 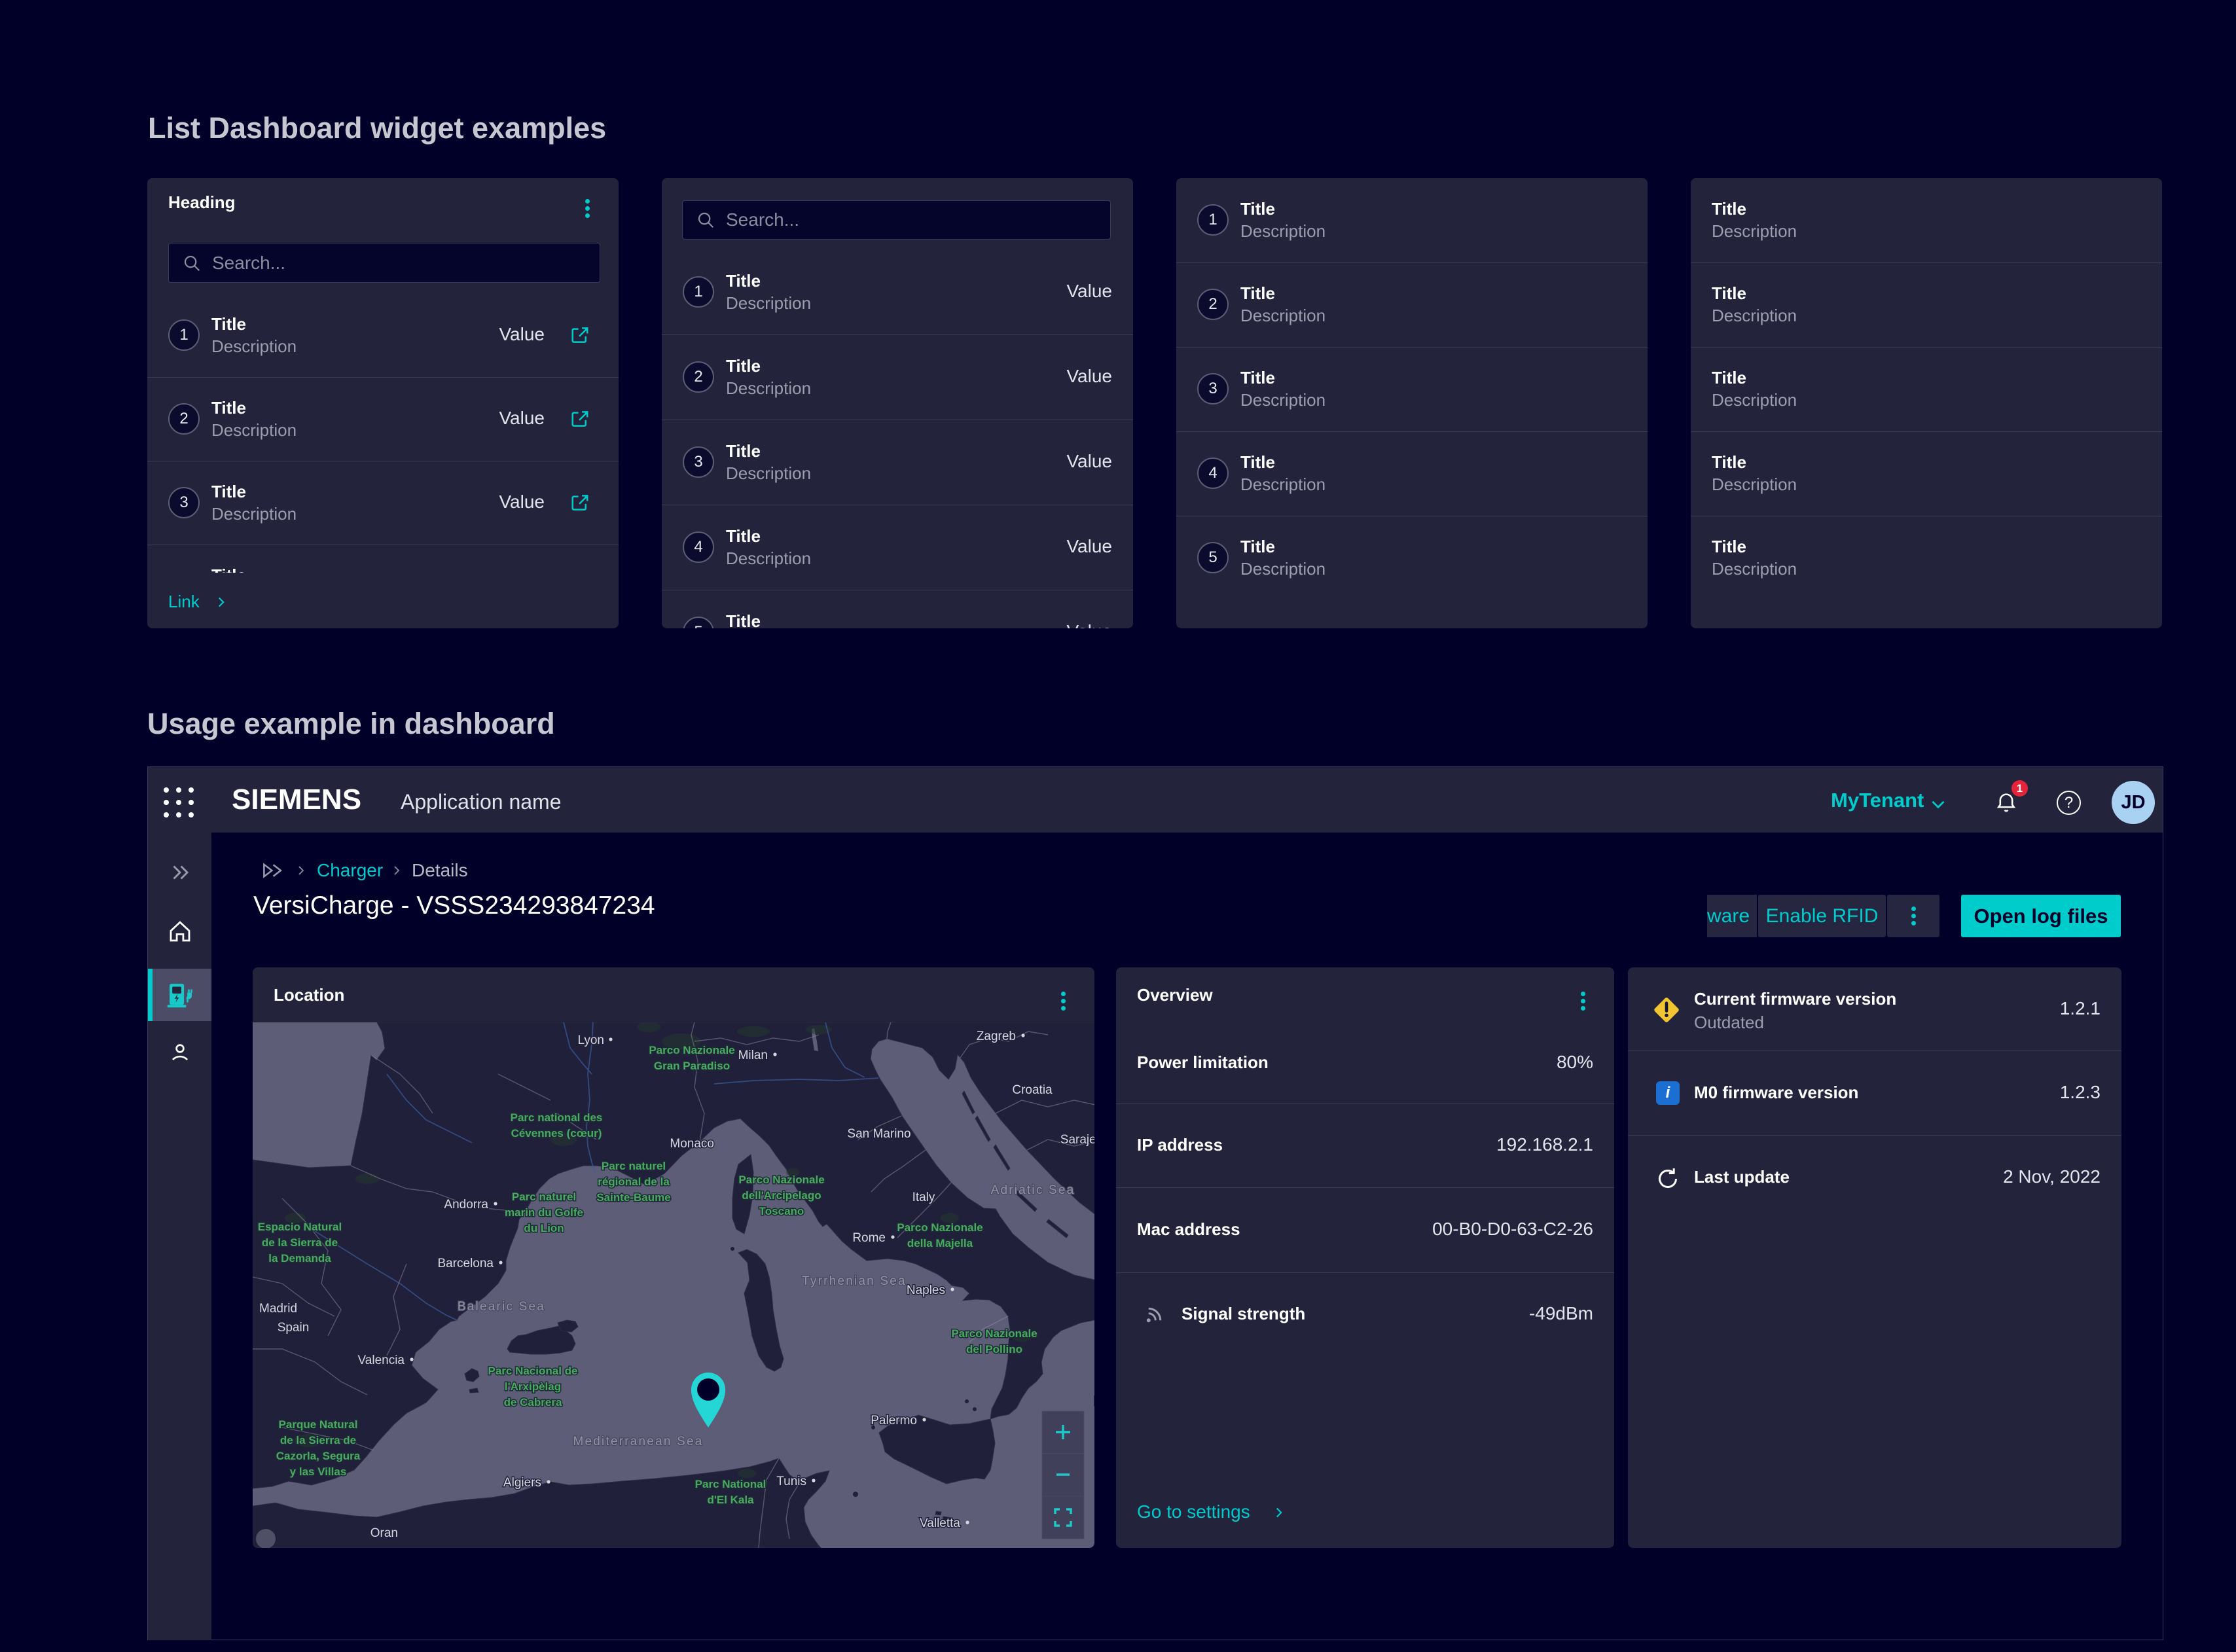 What do you see at coordinates (781, 1195) in the screenshot?
I see `svg-text: dell'Arcipelago` at bounding box center [781, 1195].